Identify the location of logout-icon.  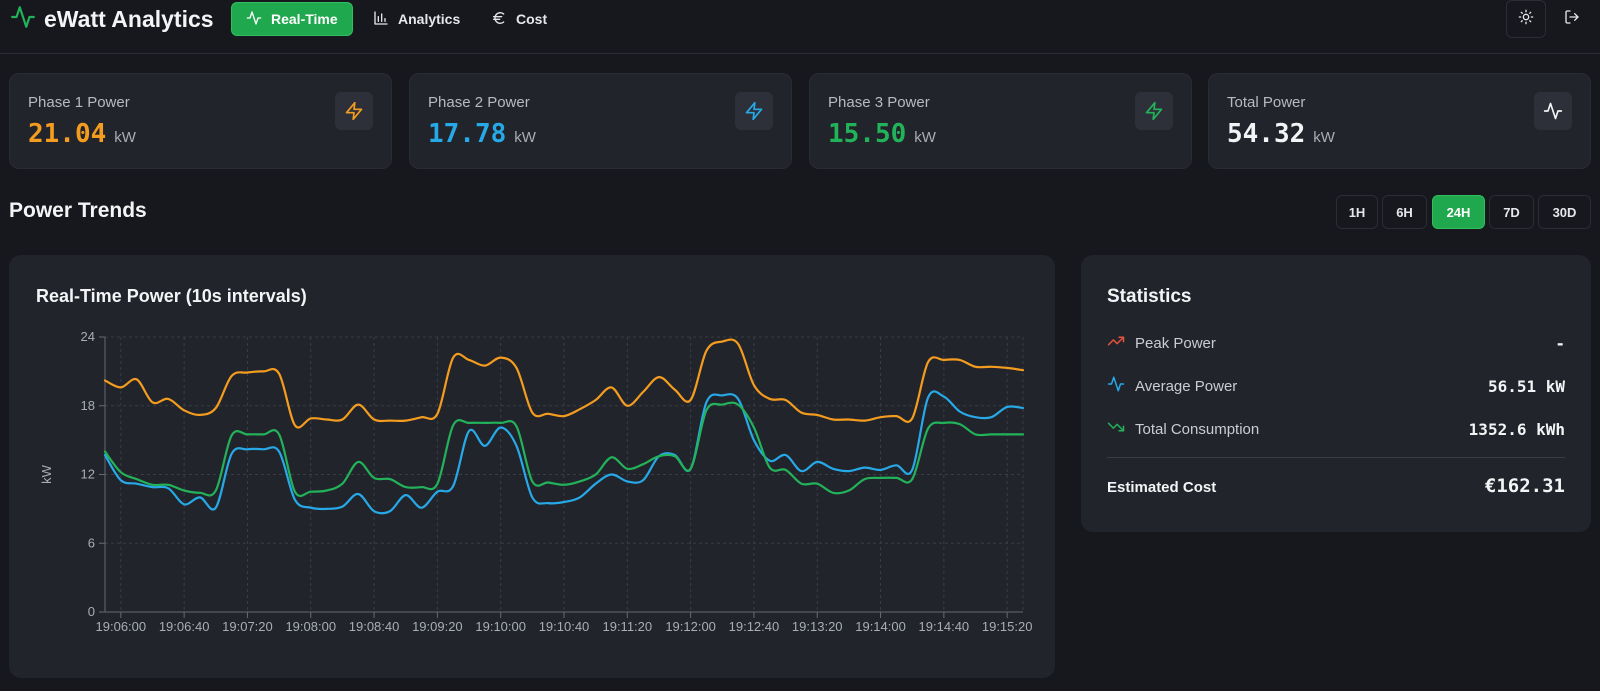
(1572, 19).